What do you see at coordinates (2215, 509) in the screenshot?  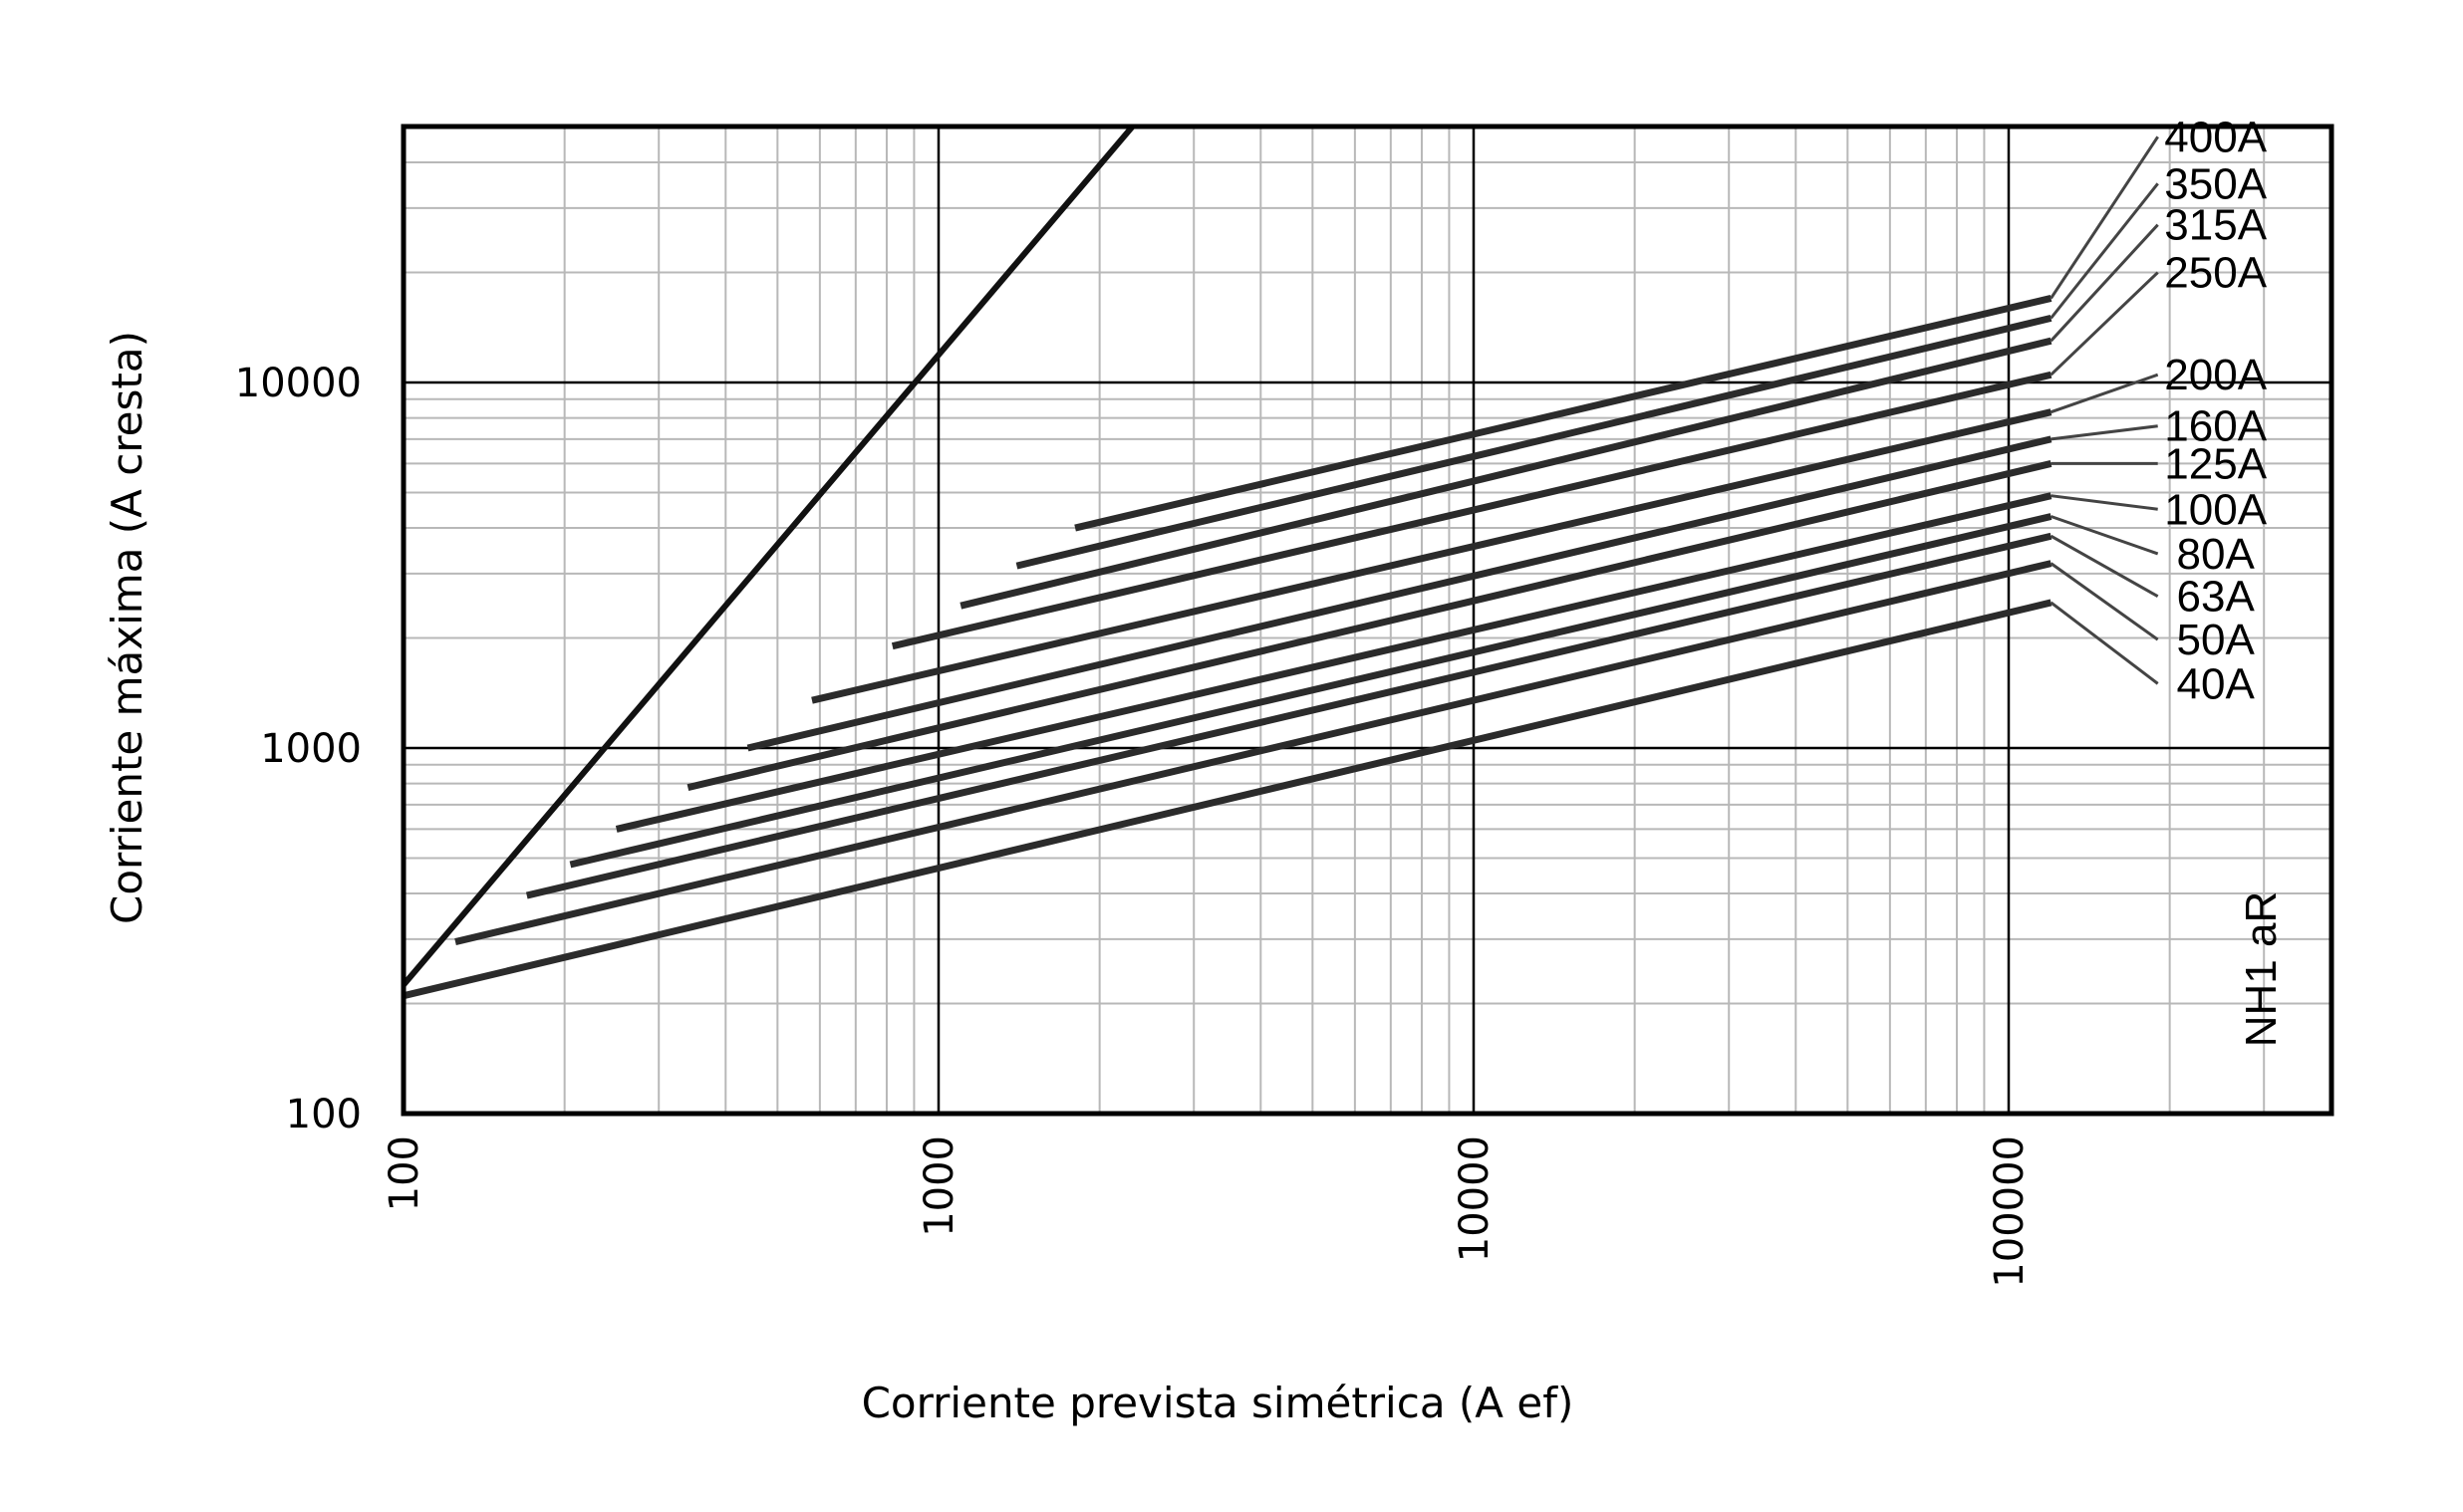 I see `series-label-100A: 100A` at bounding box center [2215, 509].